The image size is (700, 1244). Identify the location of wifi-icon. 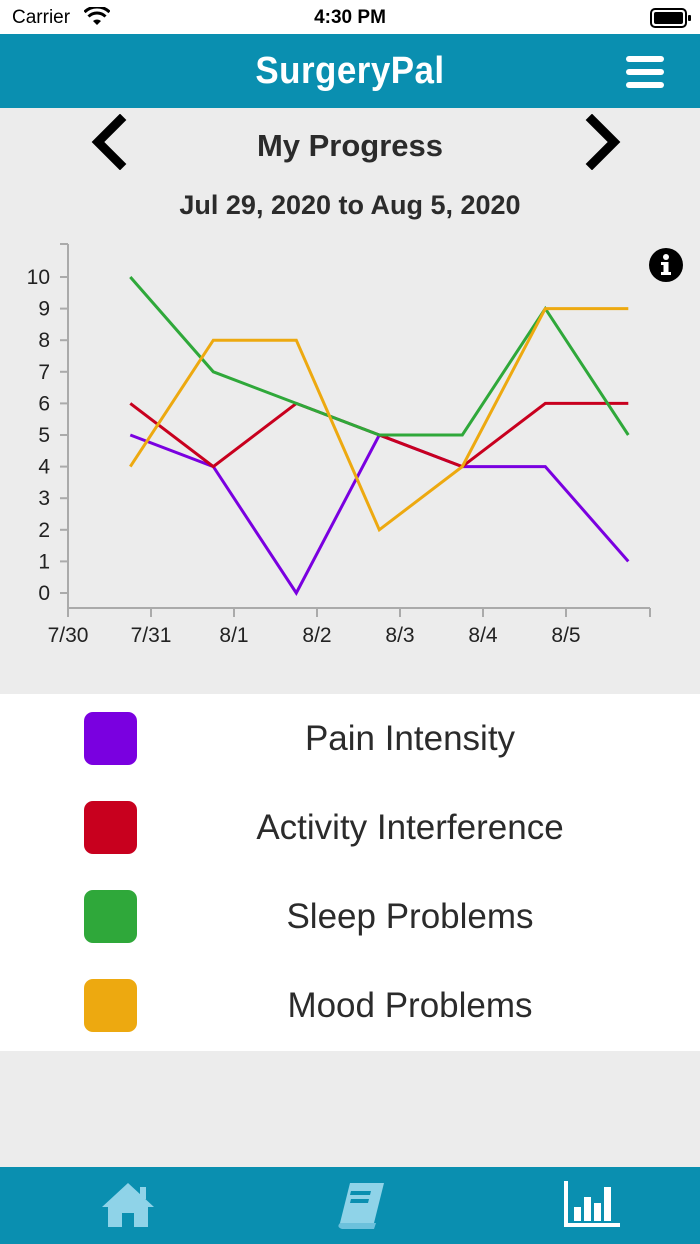
(97, 18).